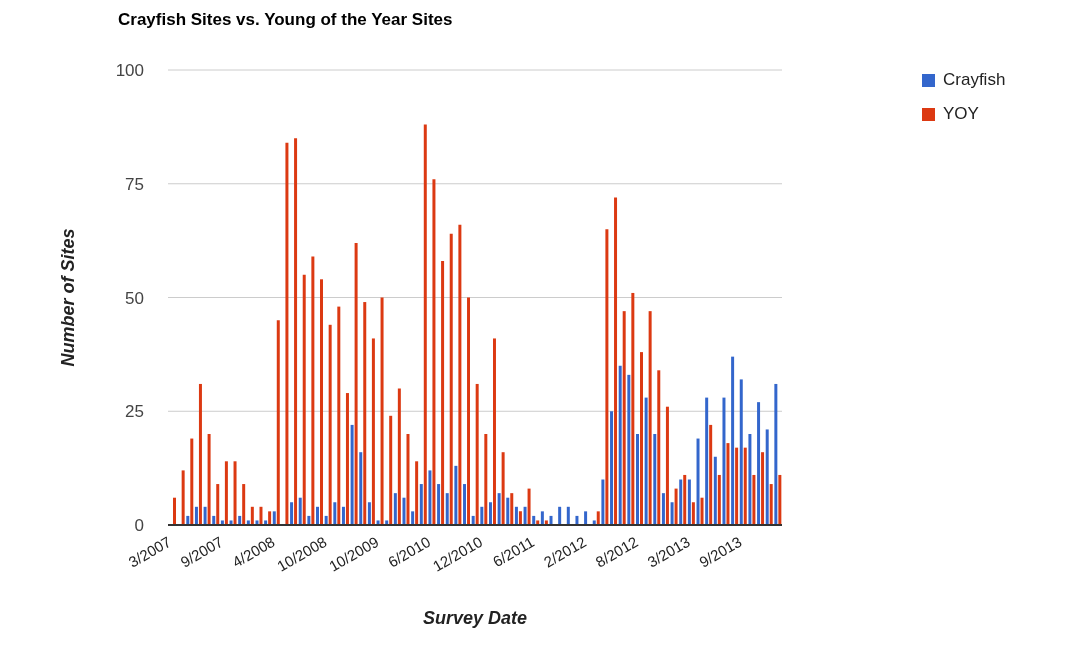  What do you see at coordinates (285, 20) in the screenshot?
I see `chart-title: Crayfish Sites vs. Young of the Year Sites` at bounding box center [285, 20].